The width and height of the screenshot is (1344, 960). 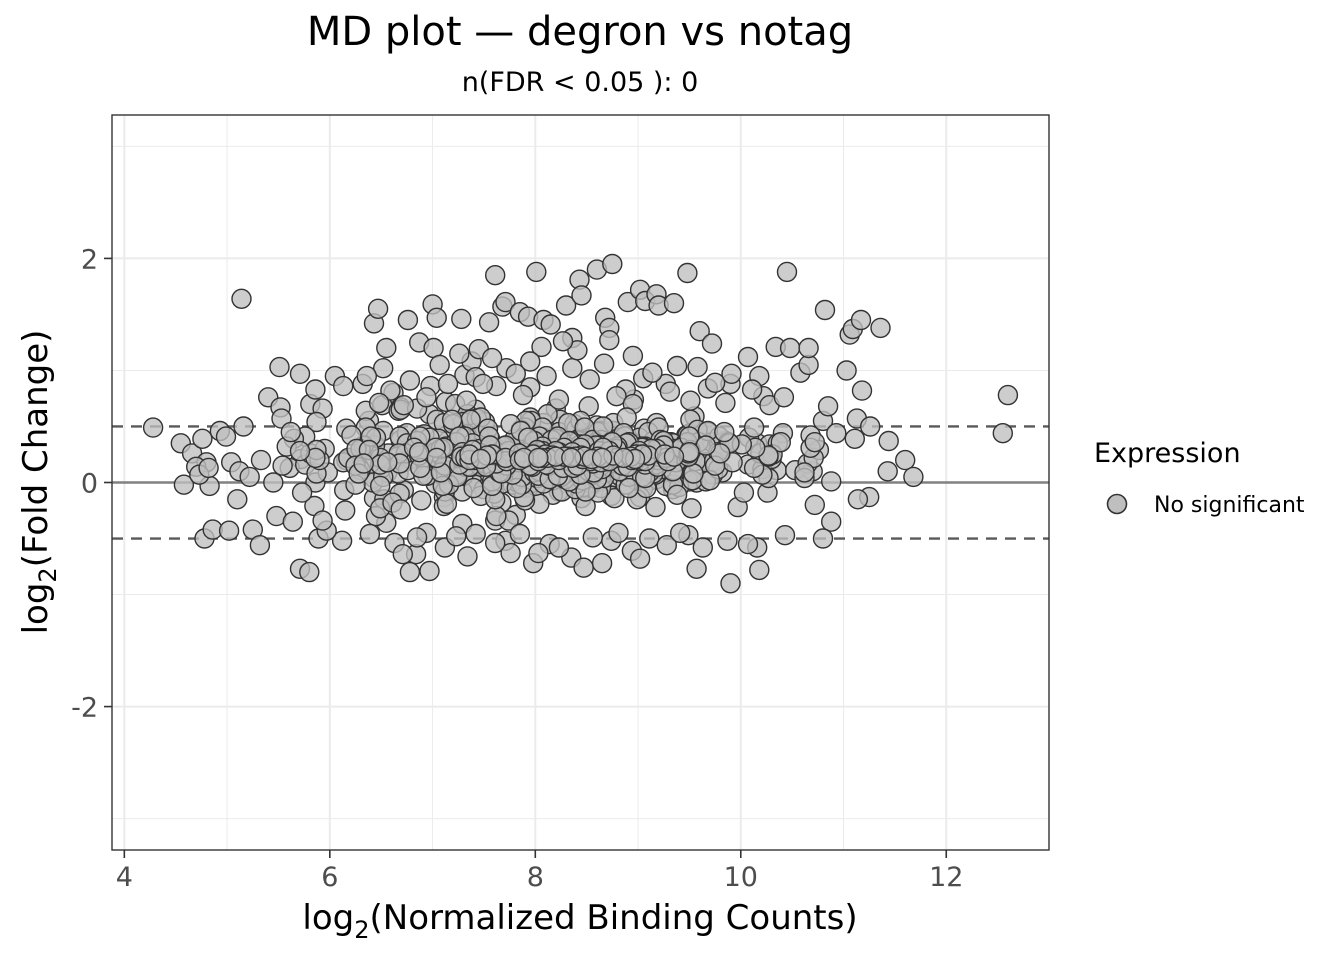 I want to click on x-tick-label: 6, so click(x=329, y=877).